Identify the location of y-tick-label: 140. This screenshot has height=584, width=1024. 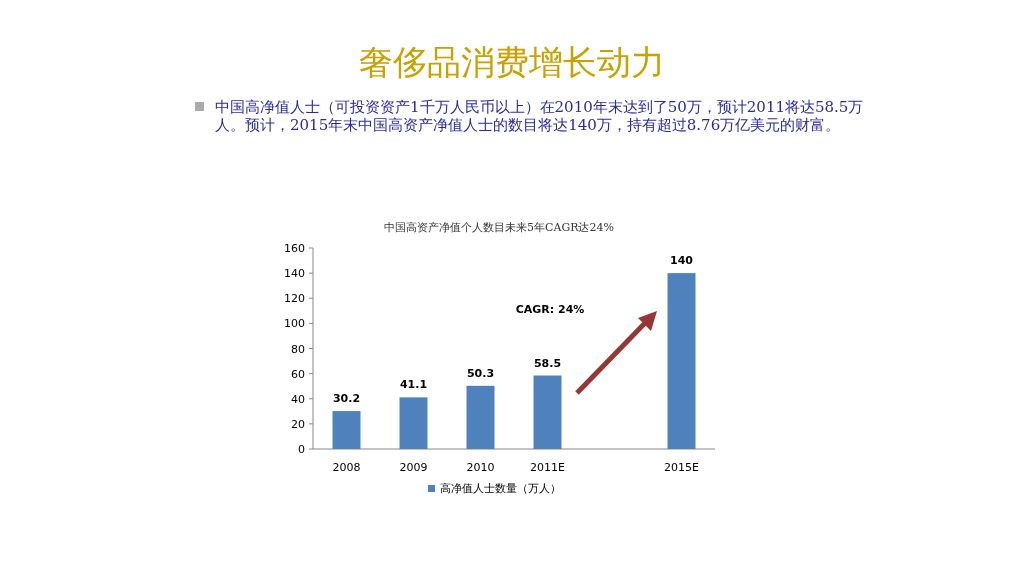
(294, 274).